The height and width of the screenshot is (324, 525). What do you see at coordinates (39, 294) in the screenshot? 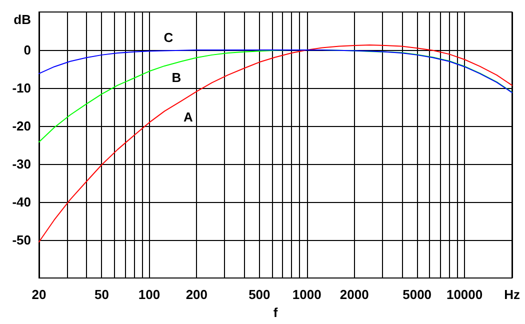
I see `x-tick-label: 20` at bounding box center [39, 294].